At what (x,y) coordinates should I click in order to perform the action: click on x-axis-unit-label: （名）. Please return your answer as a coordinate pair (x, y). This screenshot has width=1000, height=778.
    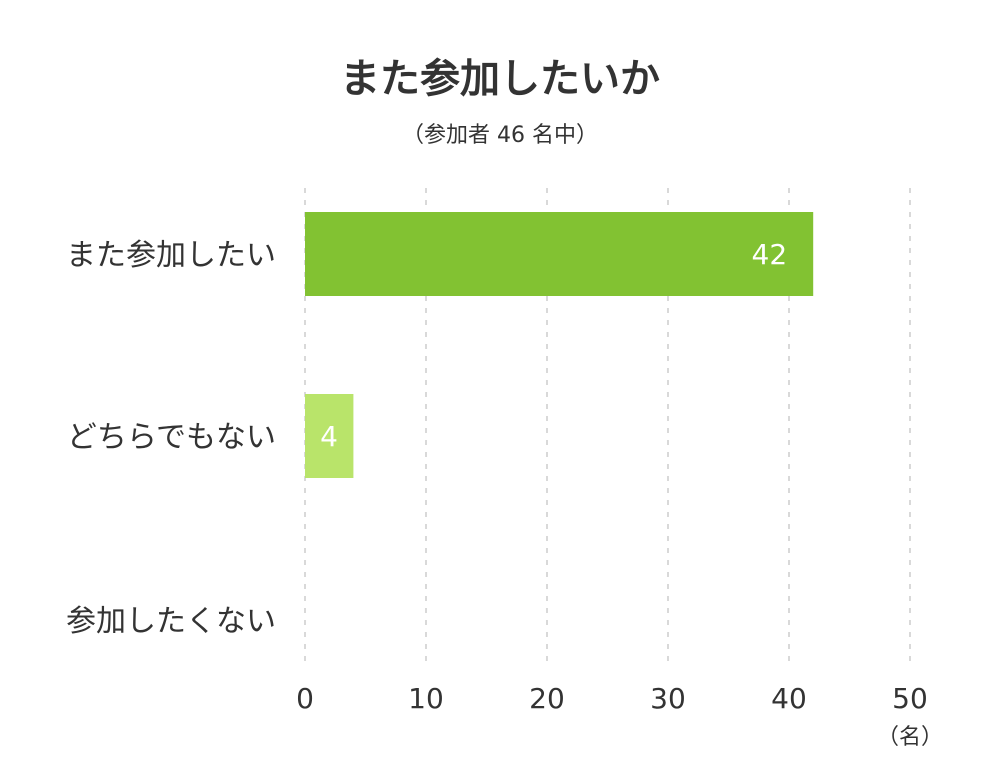
    Looking at the image, I should click on (910, 737).